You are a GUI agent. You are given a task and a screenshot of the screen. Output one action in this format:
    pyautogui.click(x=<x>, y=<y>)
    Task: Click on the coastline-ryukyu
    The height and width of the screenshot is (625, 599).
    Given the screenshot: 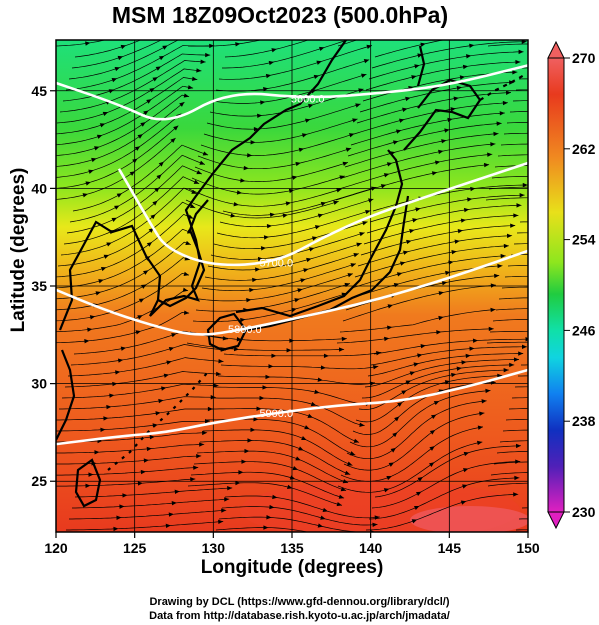 What is the action you would take?
    pyautogui.click(x=158, y=421)
    